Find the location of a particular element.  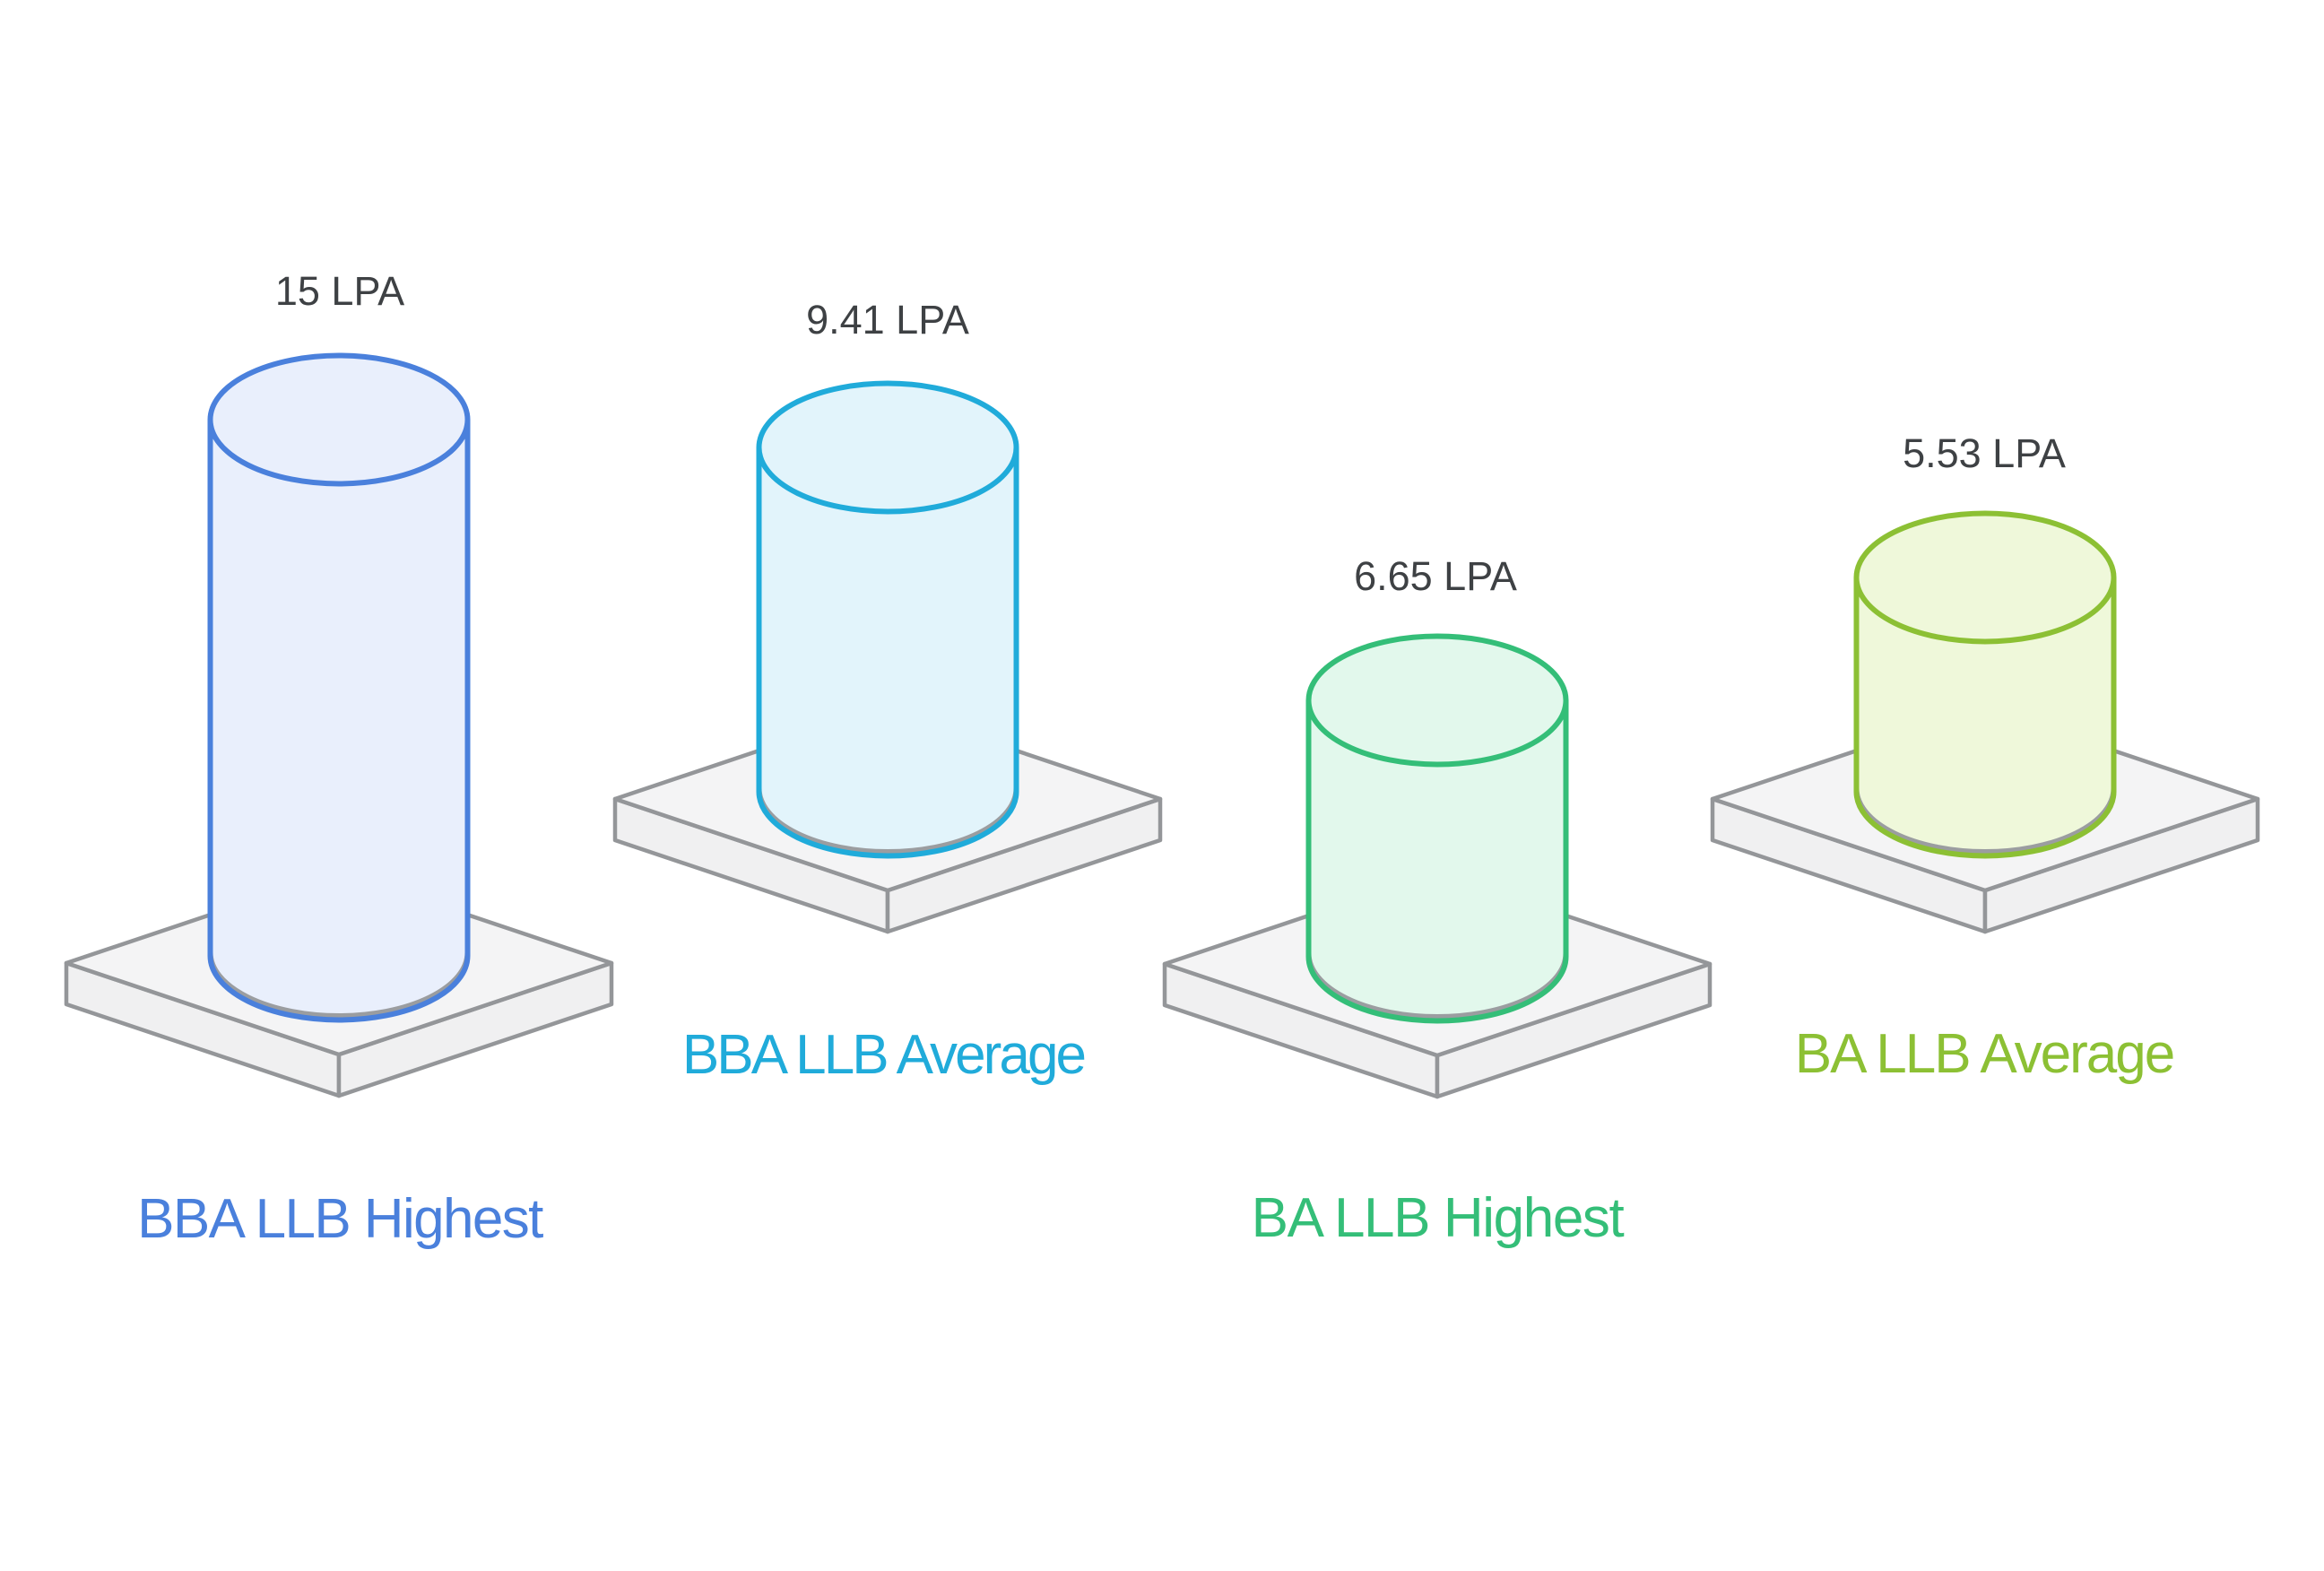

svg-text: BA LLB Average is located at coordinates (1984, 1054).